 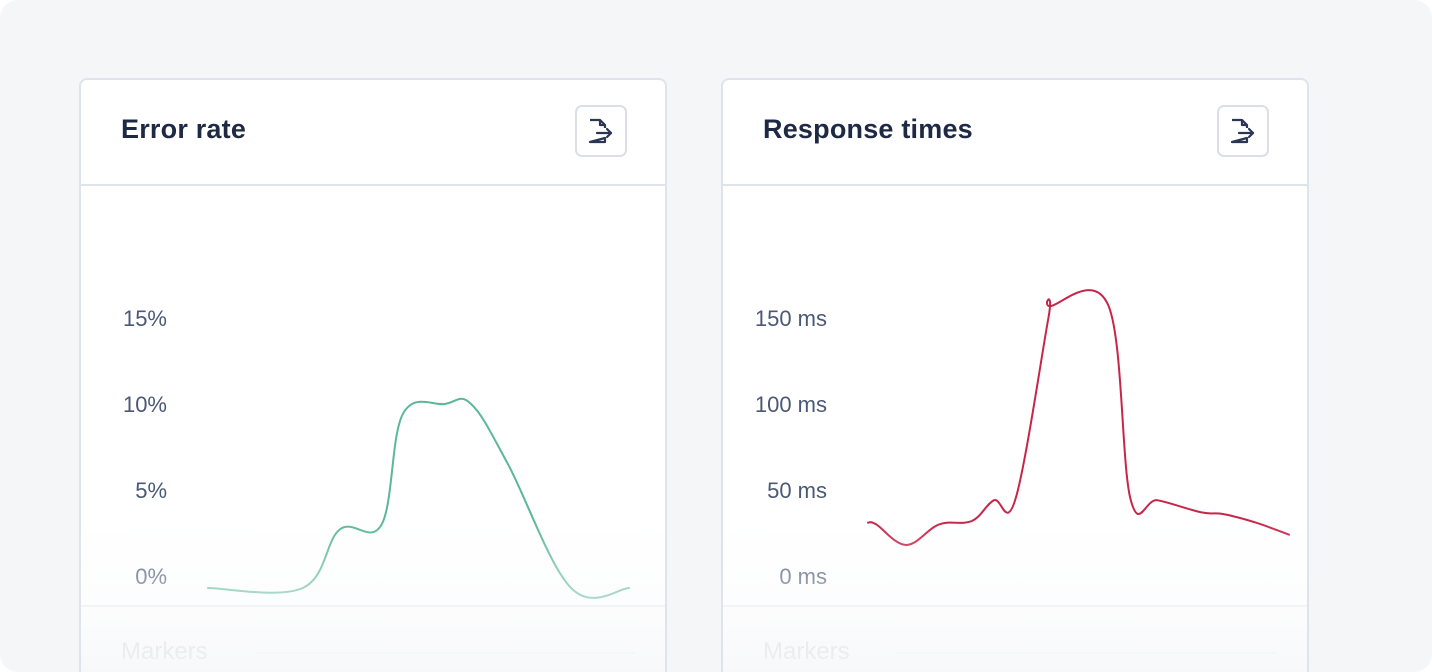 What do you see at coordinates (1015, 133) in the screenshot?
I see `card-header: Response times` at bounding box center [1015, 133].